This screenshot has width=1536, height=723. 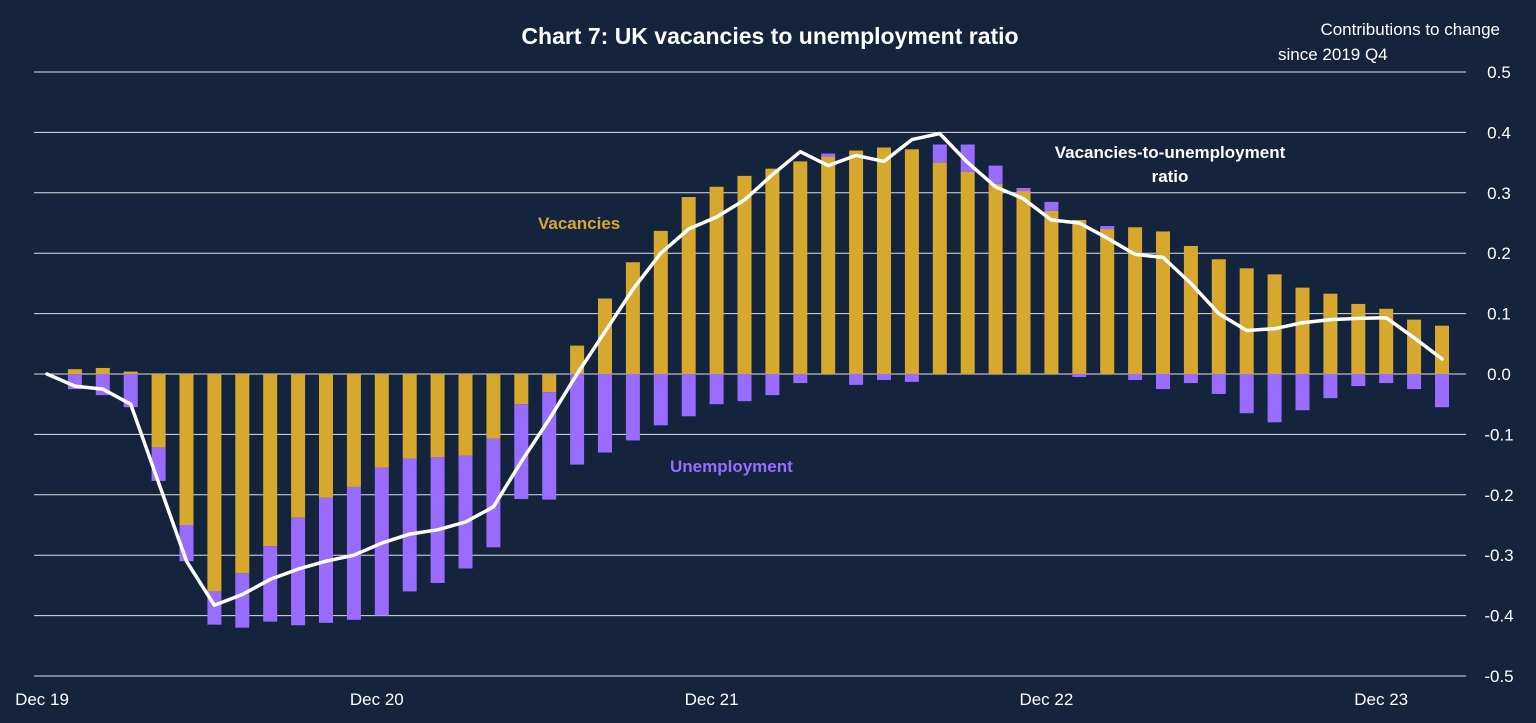 I want to click on y-tick-label: -0.2, so click(x=1498, y=495).